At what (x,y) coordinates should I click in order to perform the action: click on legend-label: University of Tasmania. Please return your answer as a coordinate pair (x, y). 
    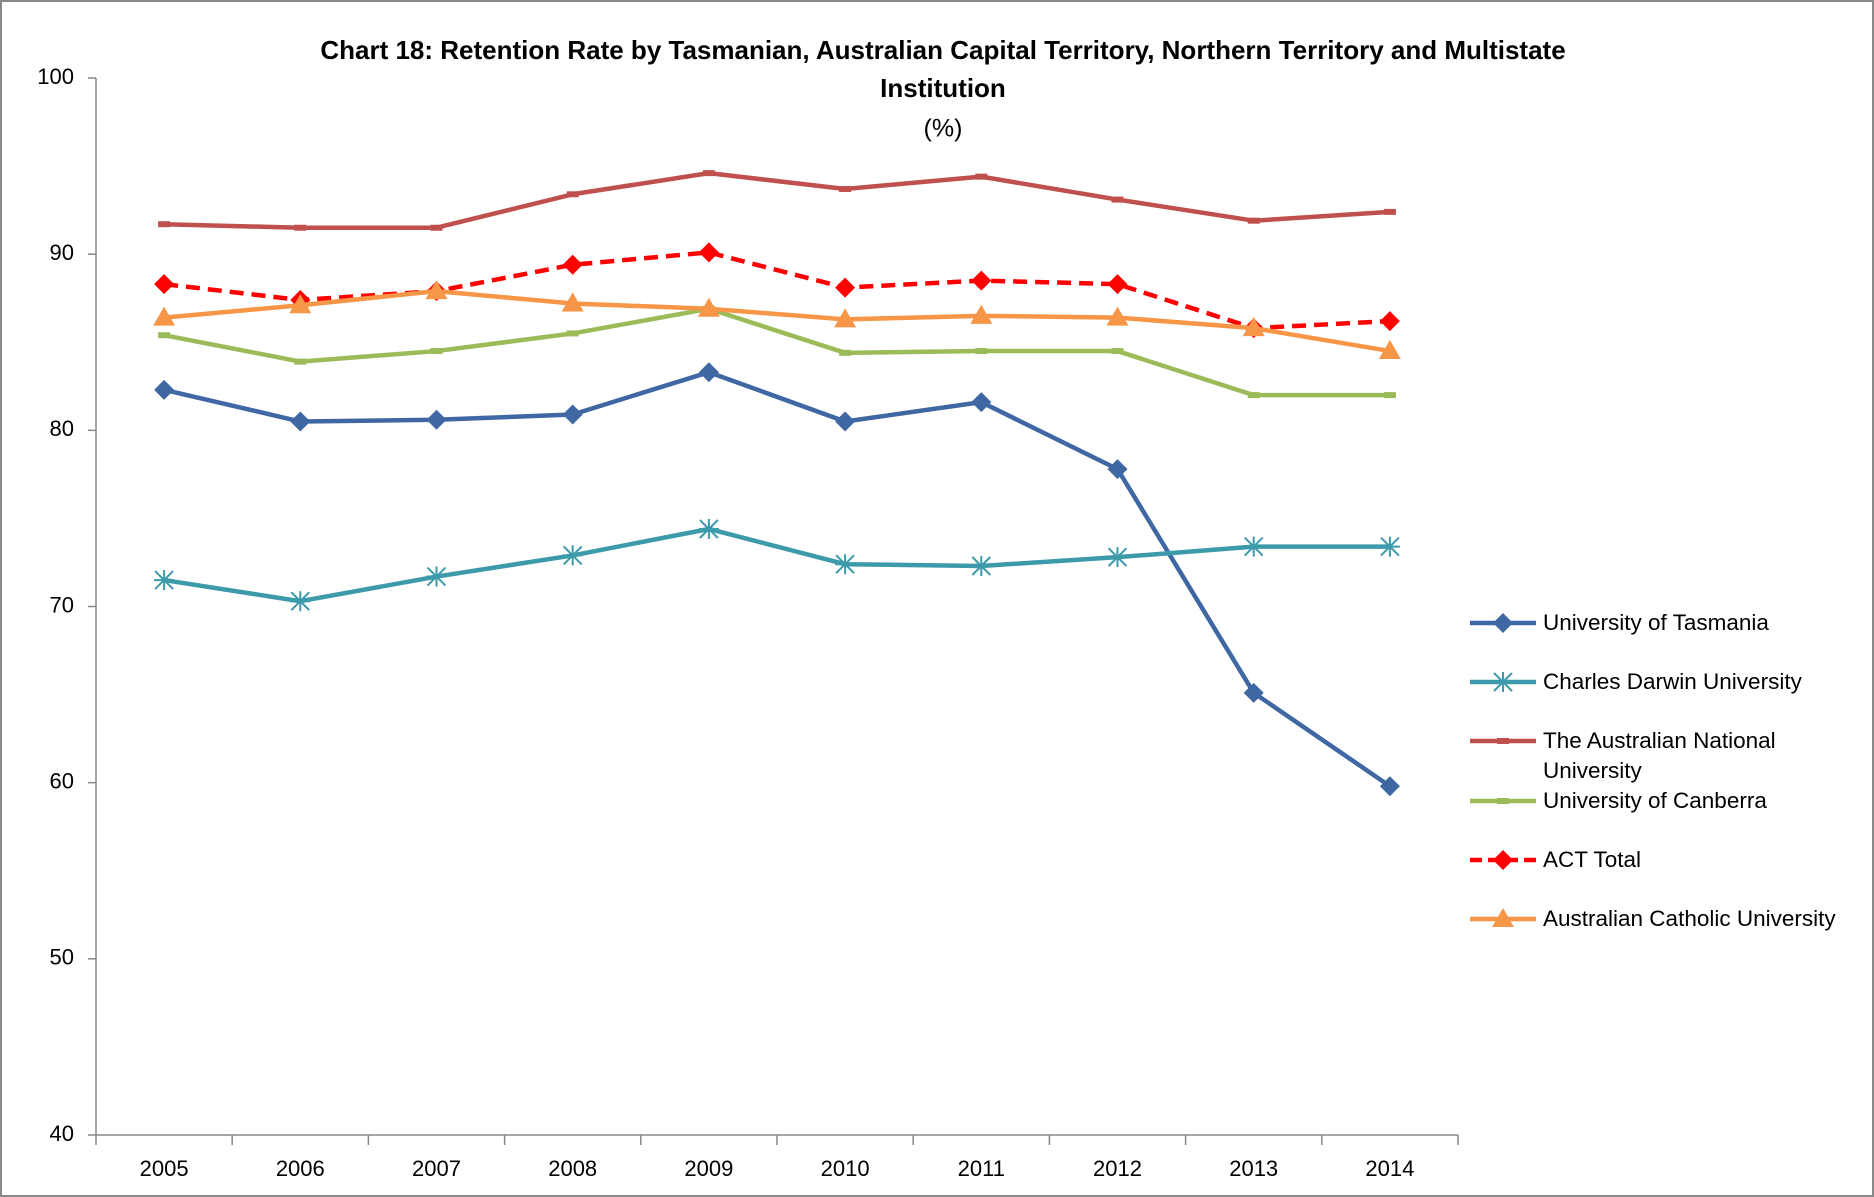
    Looking at the image, I should click on (1656, 622).